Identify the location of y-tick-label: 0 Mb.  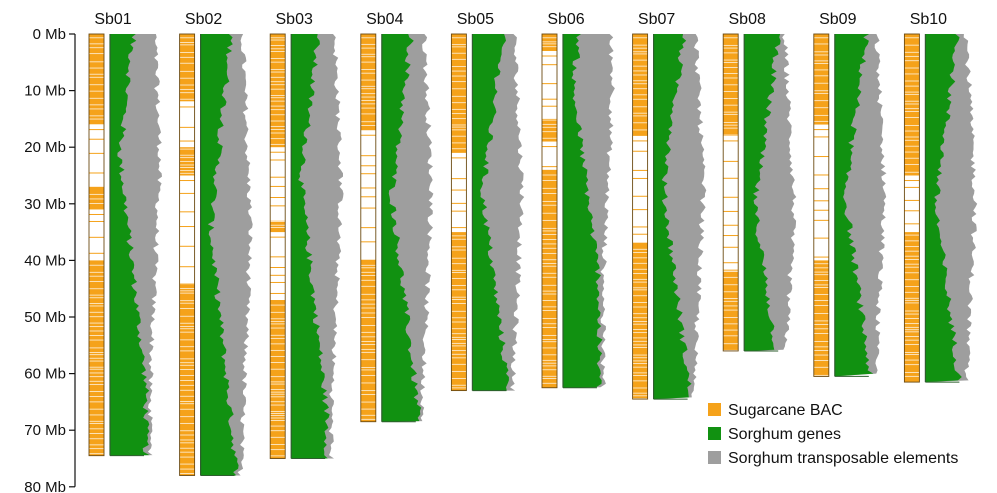
(49, 34).